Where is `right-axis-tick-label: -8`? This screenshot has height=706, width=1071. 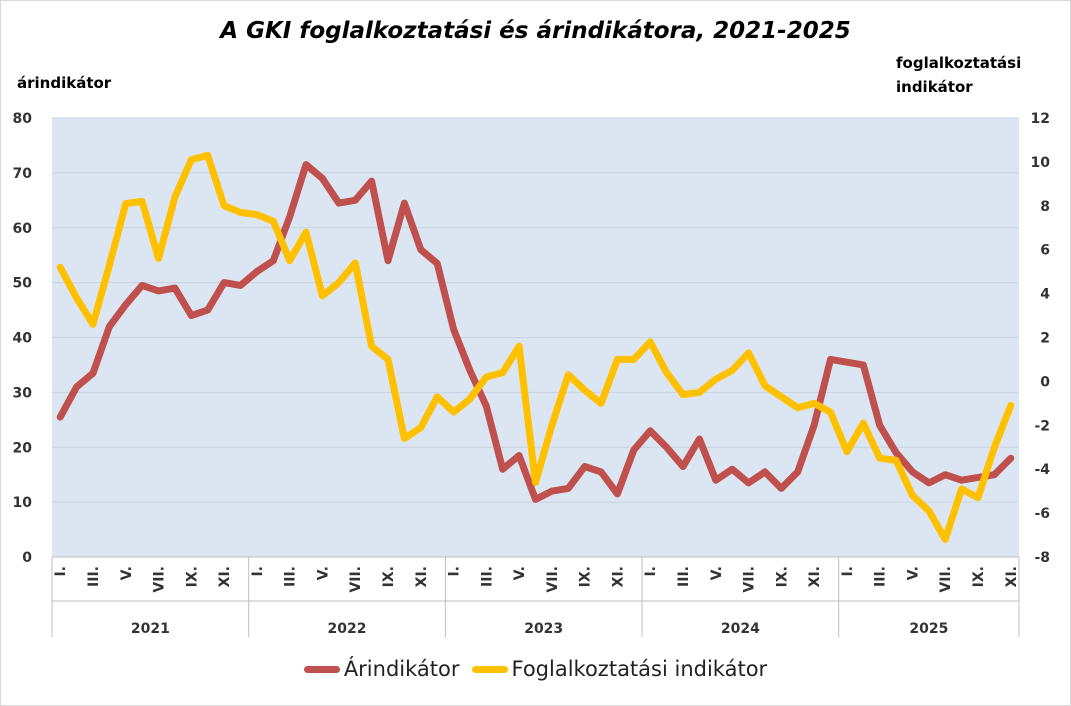 right-axis-tick-label: -8 is located at coordinates (1042, 558).